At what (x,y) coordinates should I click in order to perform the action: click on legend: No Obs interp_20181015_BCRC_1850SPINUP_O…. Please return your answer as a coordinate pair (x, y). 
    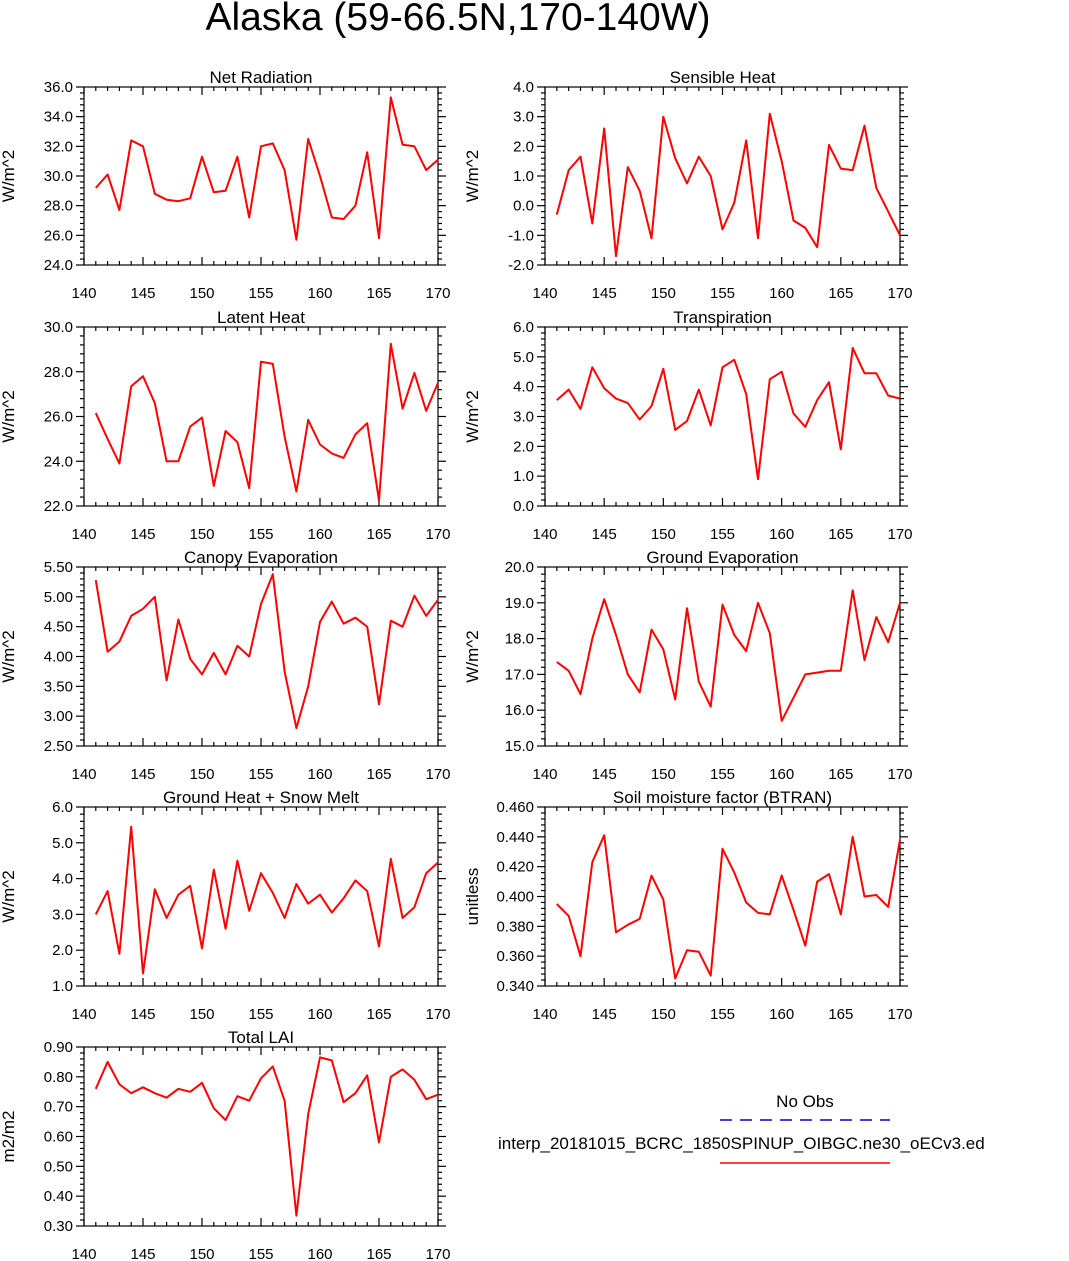
    Looking at the image, I should click on (741, 1128).